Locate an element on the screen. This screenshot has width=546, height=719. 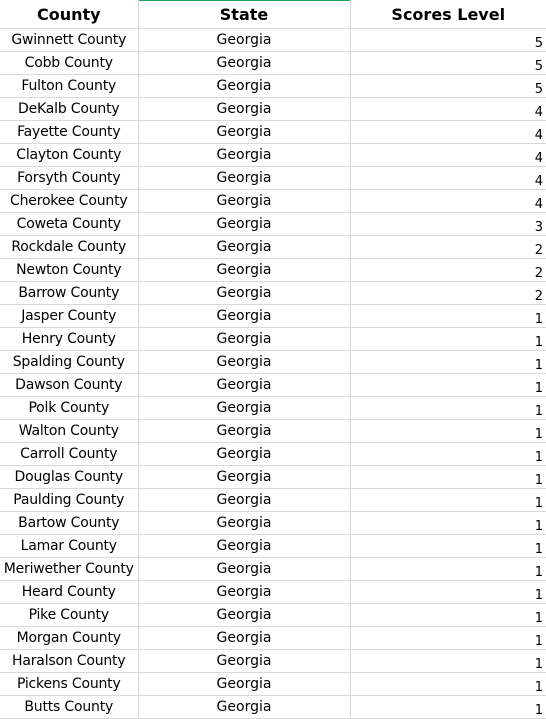
county-cell: Fulton County is located at coordinates (69, 86).